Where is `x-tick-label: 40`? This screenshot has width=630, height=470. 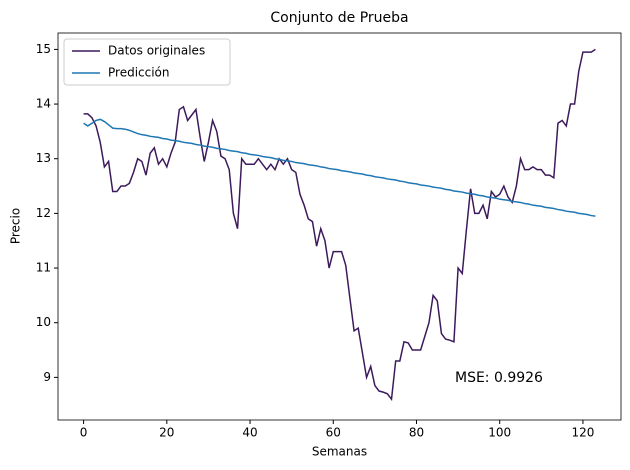 x-tick-label: 40 is located at coordinates (249, 433).